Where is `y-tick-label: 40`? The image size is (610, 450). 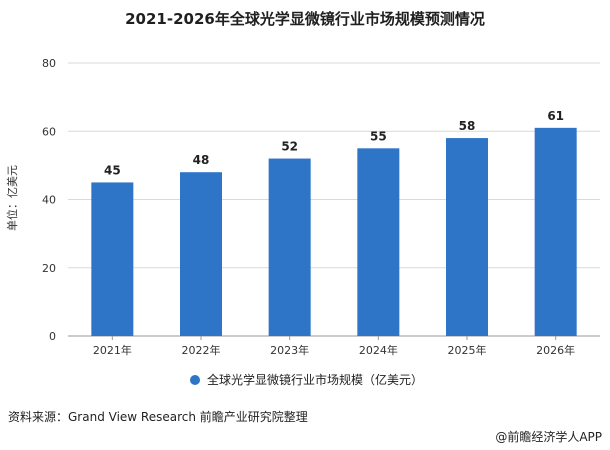
y-tick-label: 40 is located at coordinates (49, 200).